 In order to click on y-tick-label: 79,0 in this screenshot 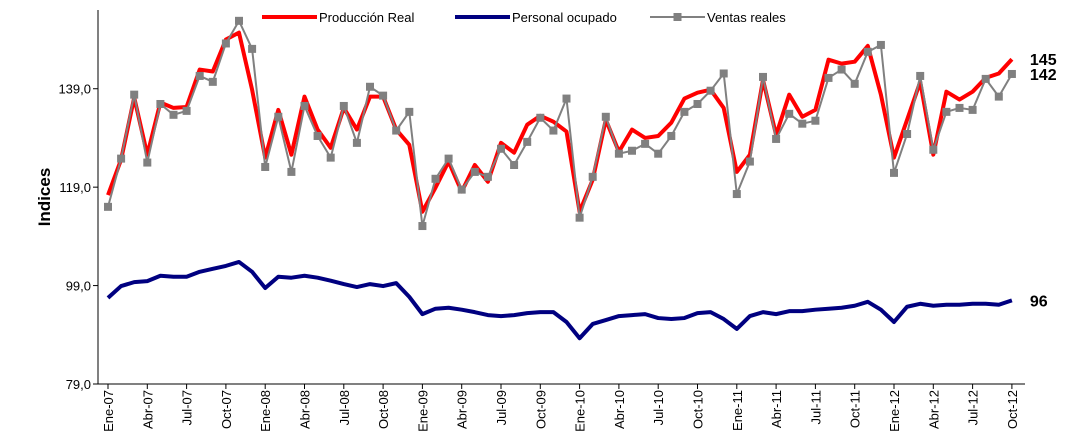, I will do `click(78, 384)`.